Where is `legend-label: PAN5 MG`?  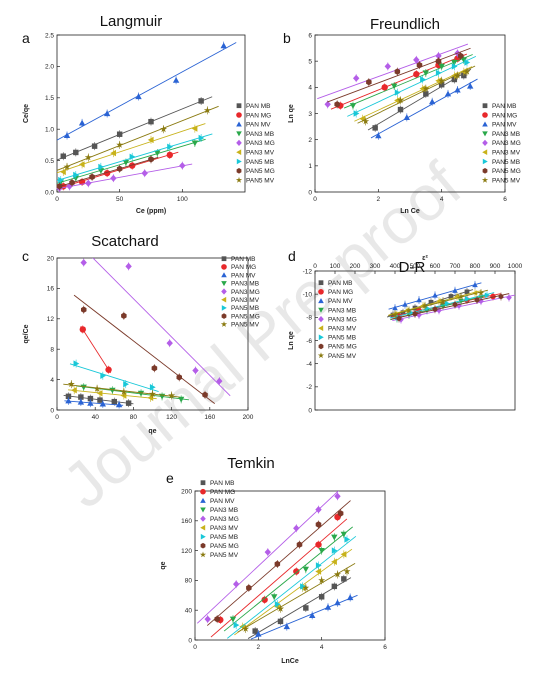 legend-label: PAN5 MG is located at coordinates (260, 171).